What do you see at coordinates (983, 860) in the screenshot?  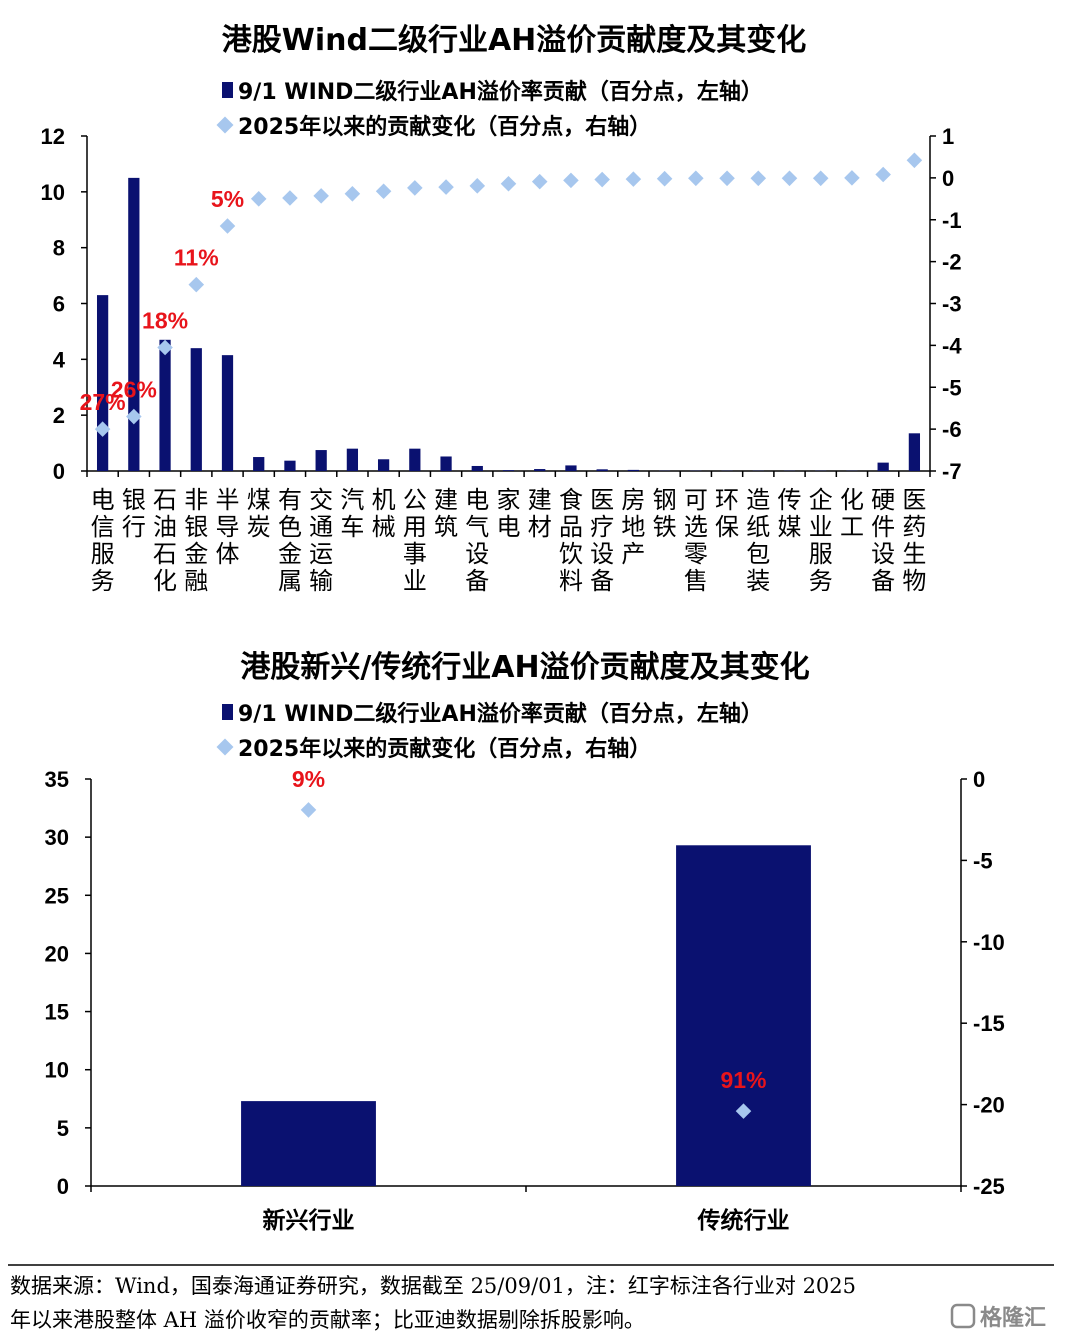 I see `right-y-tick-label: -5` at bounding box center [983, 860].